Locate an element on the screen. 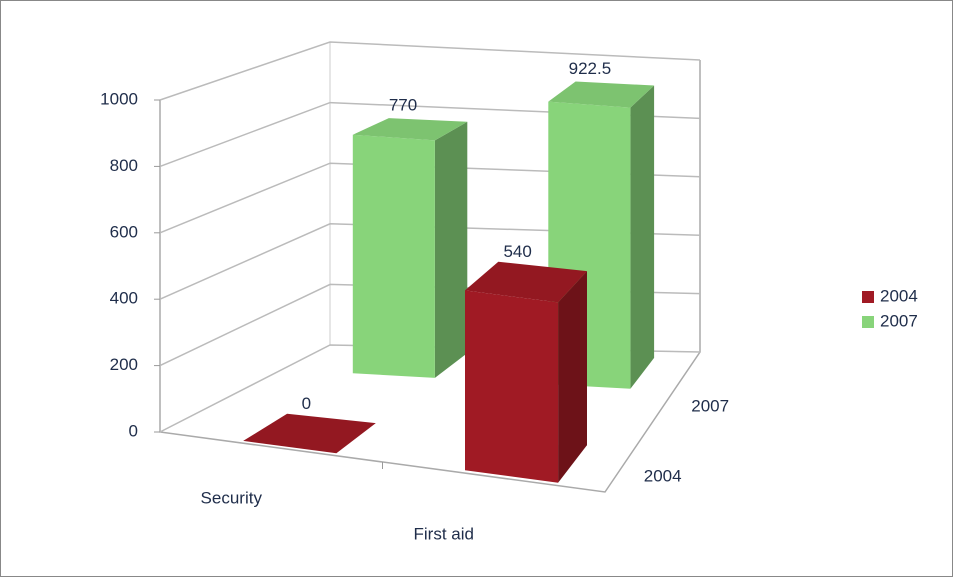  y-tick-label: 400 is located at coordinates (124, 298).